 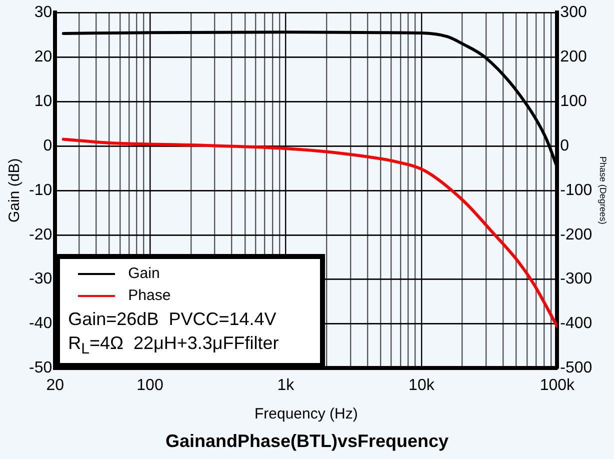 What do you see at coordinates (576, 279) in the screenshot?
I see `y2-tick-label: -300` at bounding box center [576, 279].